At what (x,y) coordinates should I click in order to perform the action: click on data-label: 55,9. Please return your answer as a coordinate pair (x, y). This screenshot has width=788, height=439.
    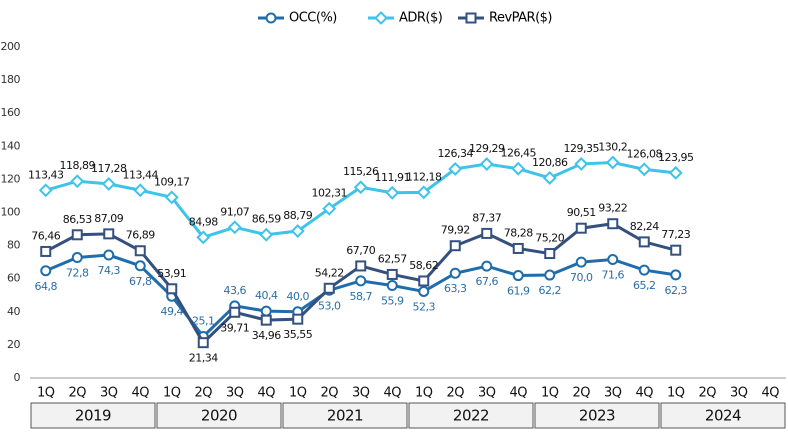
    Looking at the image, I should click on (392, 300).